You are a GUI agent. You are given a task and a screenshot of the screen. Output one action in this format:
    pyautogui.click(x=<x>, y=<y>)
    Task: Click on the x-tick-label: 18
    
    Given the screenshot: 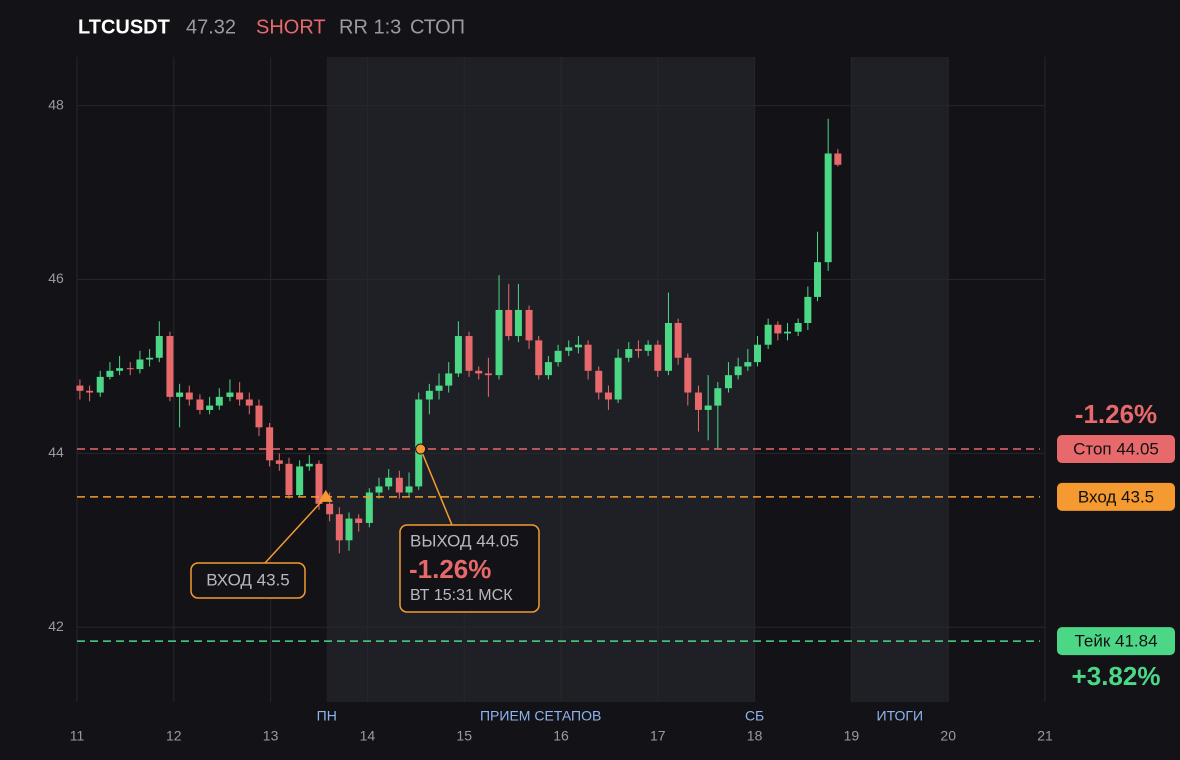 What is the action you would take?
    pyautogui.click(x=755, y=736)
    